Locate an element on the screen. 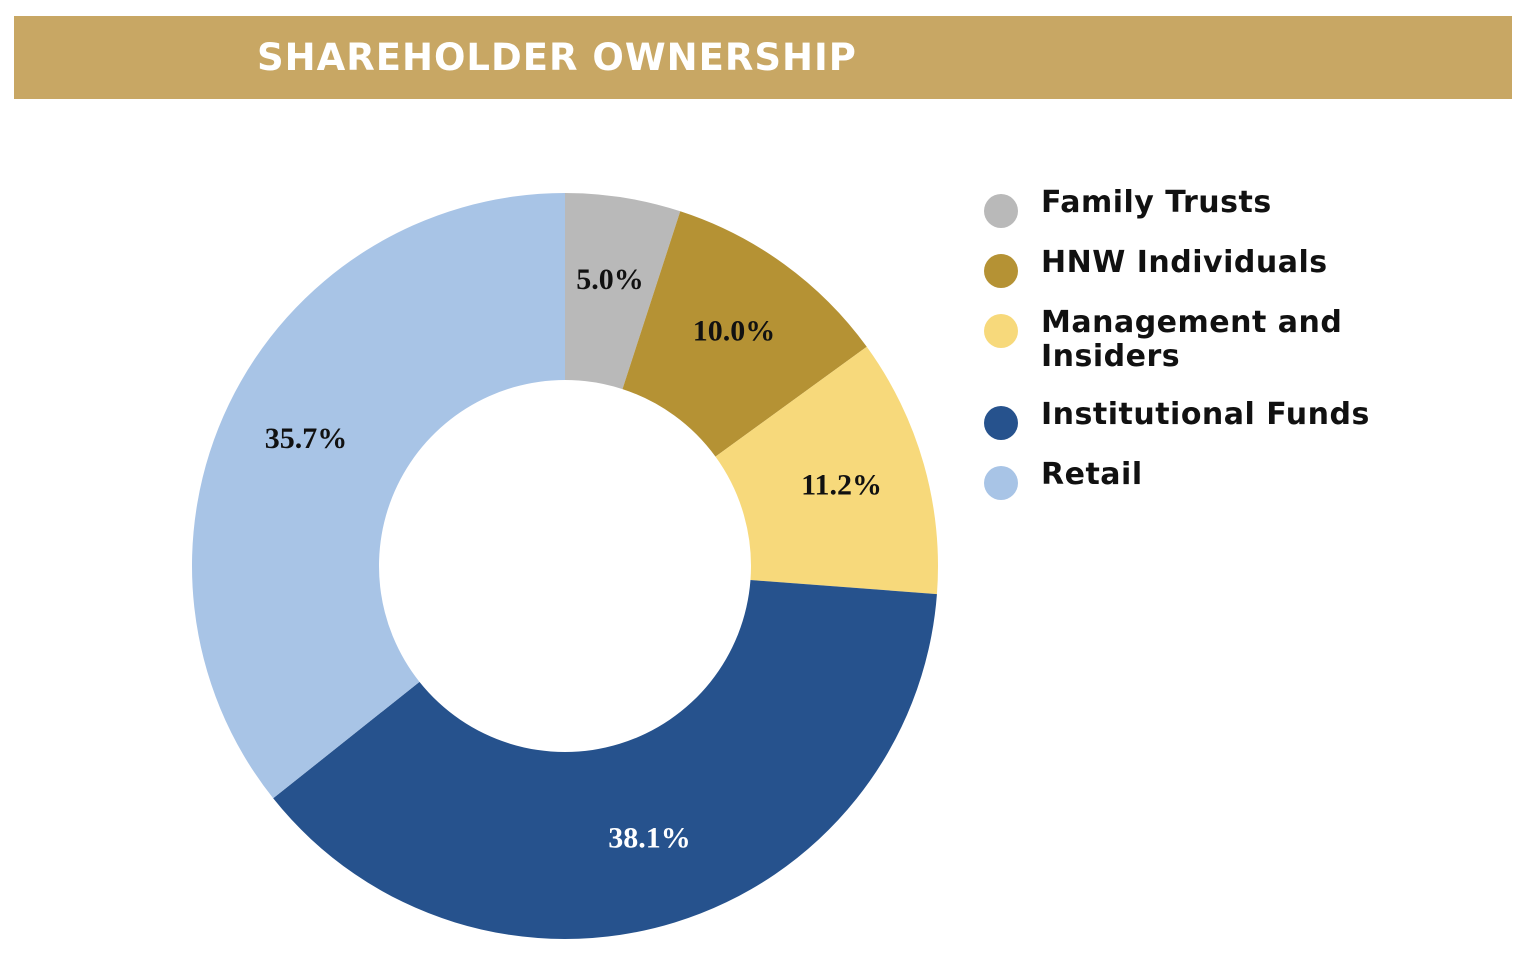 The width and height of the screenshot is (1528, 974). legend-item-retail: Retail is located at coordinates (1244, 478).